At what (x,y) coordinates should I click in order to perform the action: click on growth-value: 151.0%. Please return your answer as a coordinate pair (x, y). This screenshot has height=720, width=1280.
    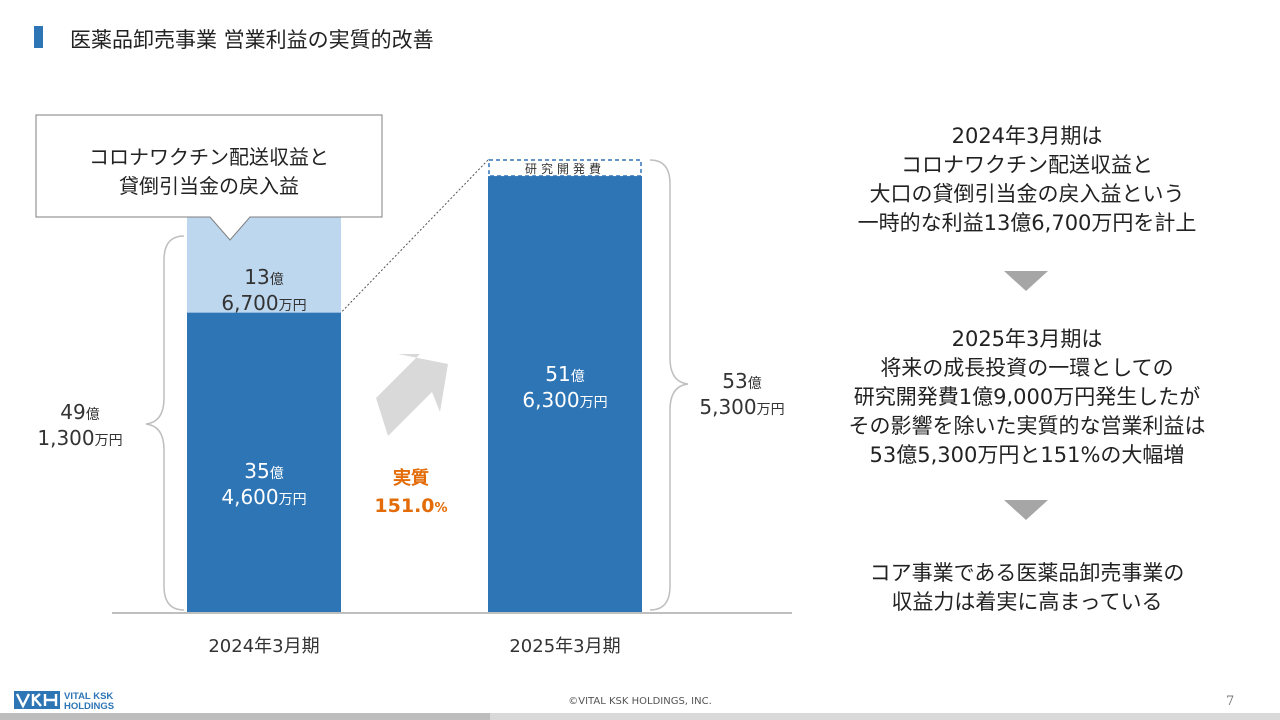
    Looking at the image, I should click on (410, 506).